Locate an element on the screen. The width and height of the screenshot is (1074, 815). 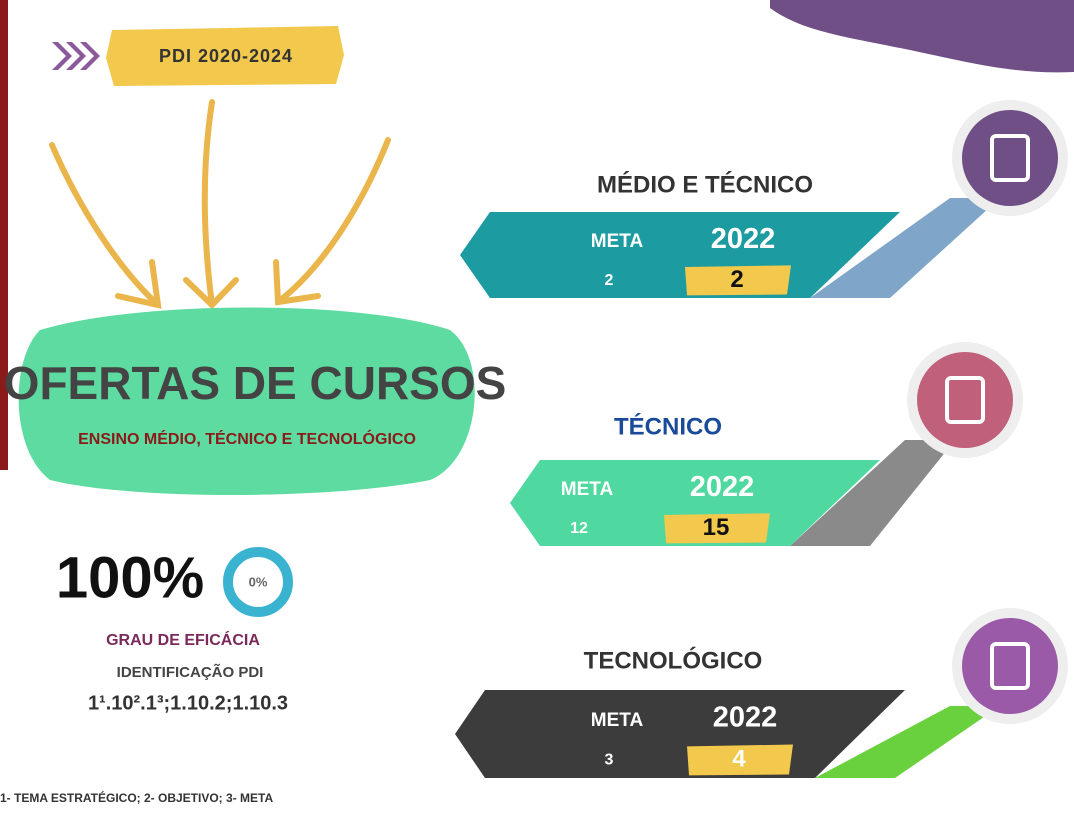
ring is located at coordinates (258, 582).